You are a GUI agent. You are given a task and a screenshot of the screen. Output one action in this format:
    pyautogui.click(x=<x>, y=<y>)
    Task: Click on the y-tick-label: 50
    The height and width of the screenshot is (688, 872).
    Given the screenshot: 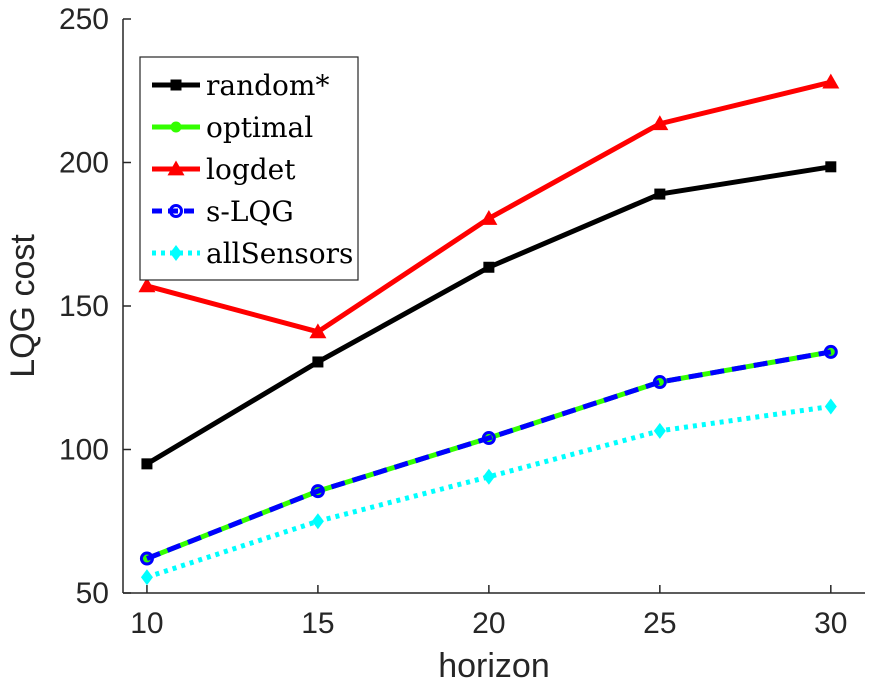 What is the action you would take?
    pyautogui.click(x=92, y=593)
    